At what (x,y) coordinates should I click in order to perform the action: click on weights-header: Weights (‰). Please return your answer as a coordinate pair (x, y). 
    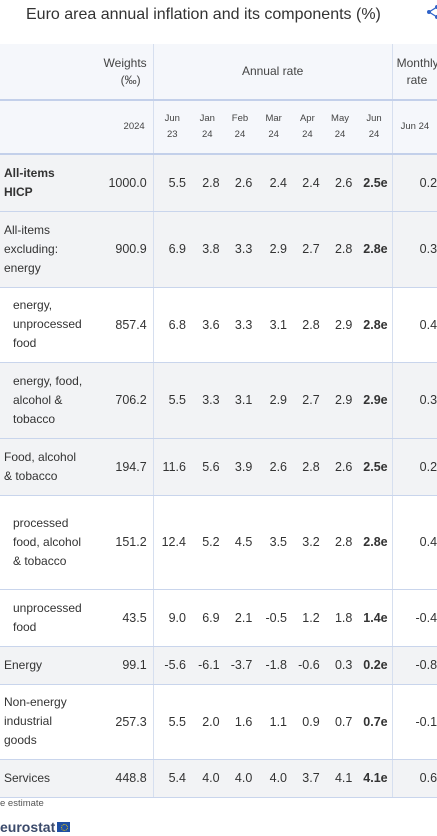
    Looking at the image, I should click on (121, 72).